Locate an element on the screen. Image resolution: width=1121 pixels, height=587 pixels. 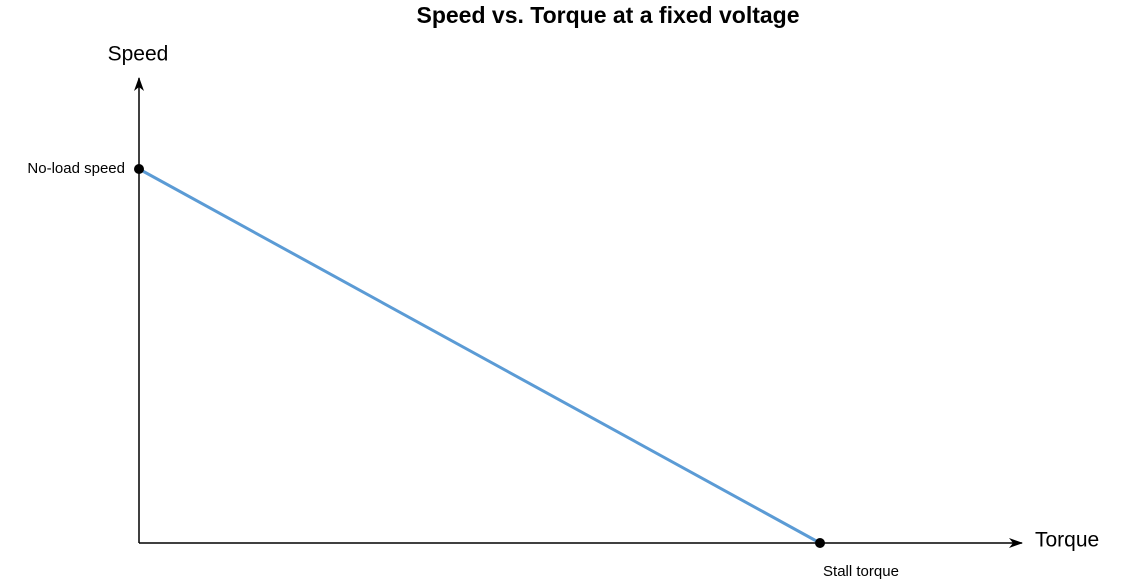
title: Speed vs. Torque at a fixed voltage is located at coordinates (607, 15).